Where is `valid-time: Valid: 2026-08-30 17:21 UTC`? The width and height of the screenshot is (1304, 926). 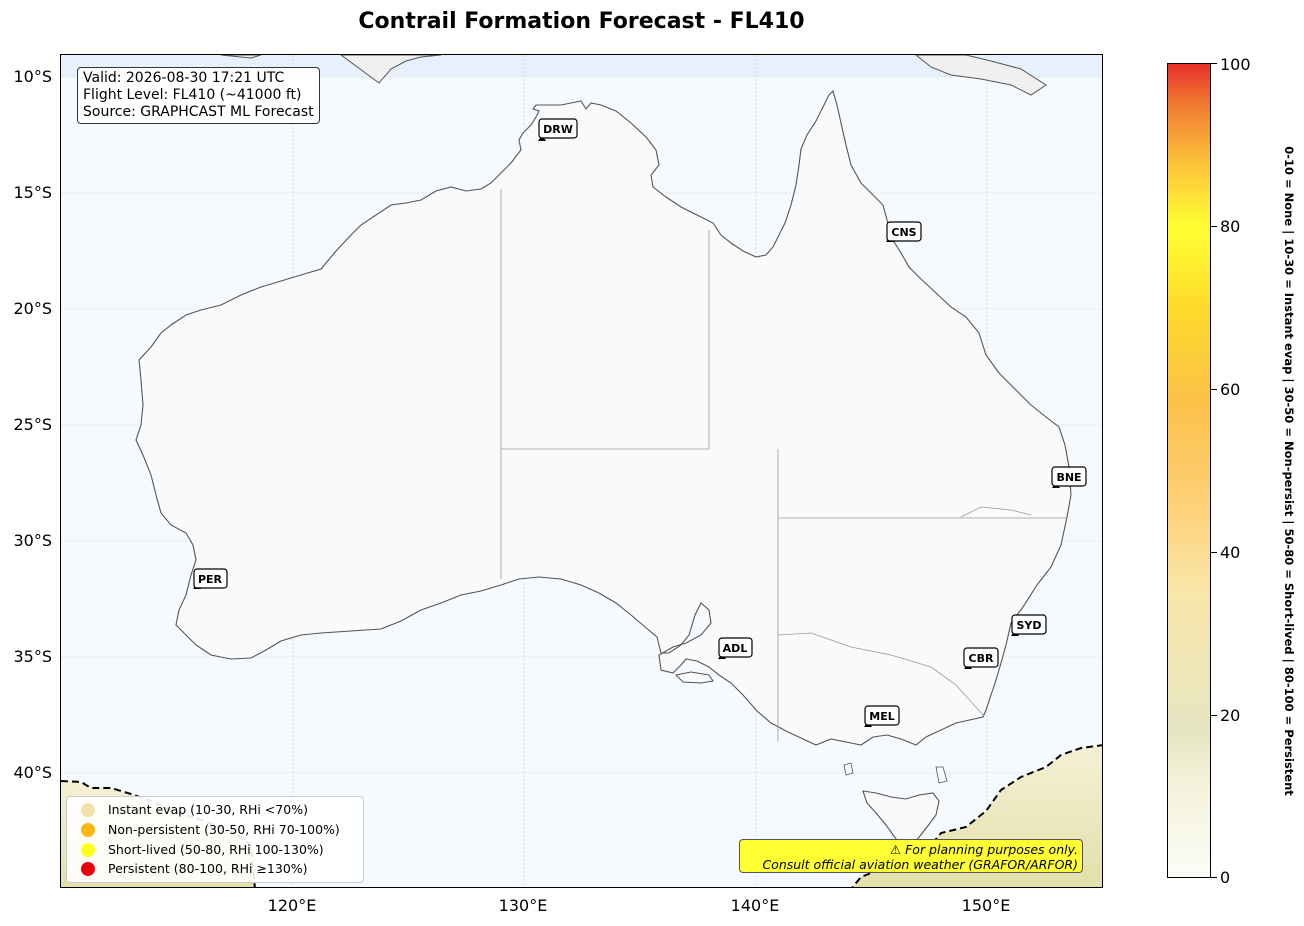
valid-time: Valid: 2026-08-30 17:21 UTC is located at coordinates (184, 78).